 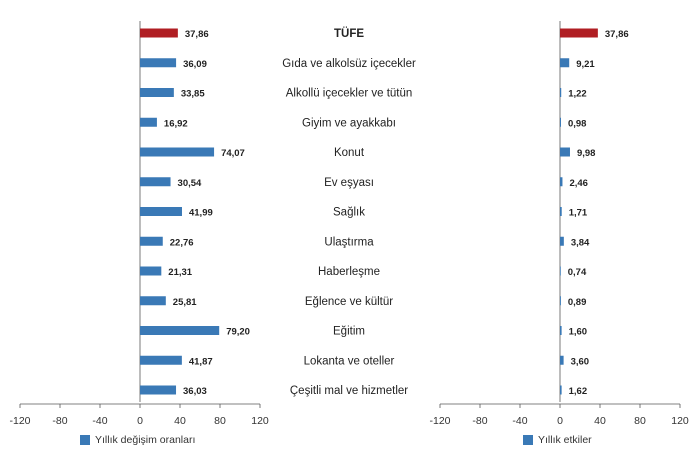 What do you see at coordinates (59, 421) in the screenshot?
I see `x-tick-label-left: -80` at bounding box center [59, 421].